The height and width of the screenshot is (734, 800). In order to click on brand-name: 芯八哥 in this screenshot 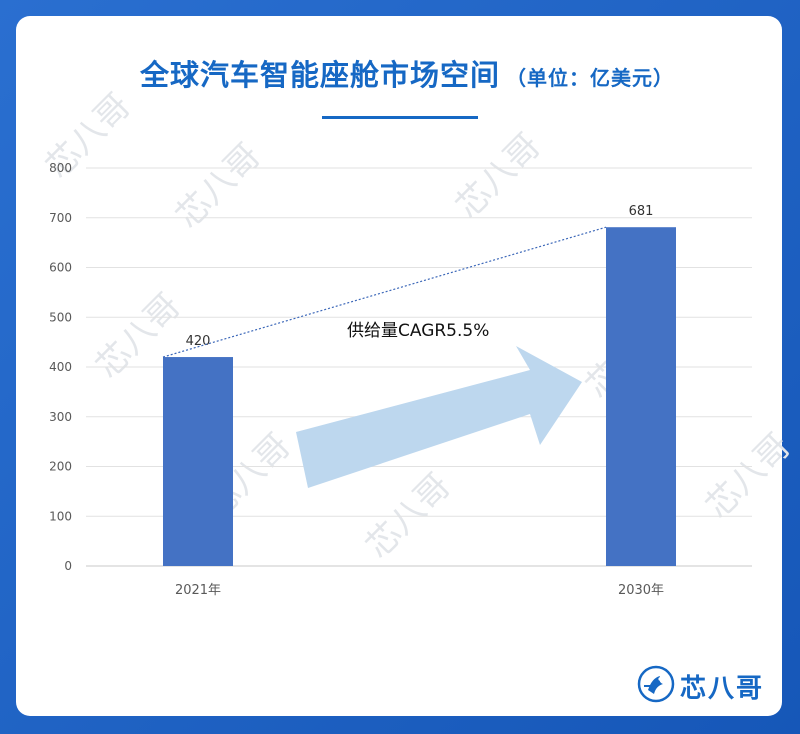, I will do `click(722, 689)`.